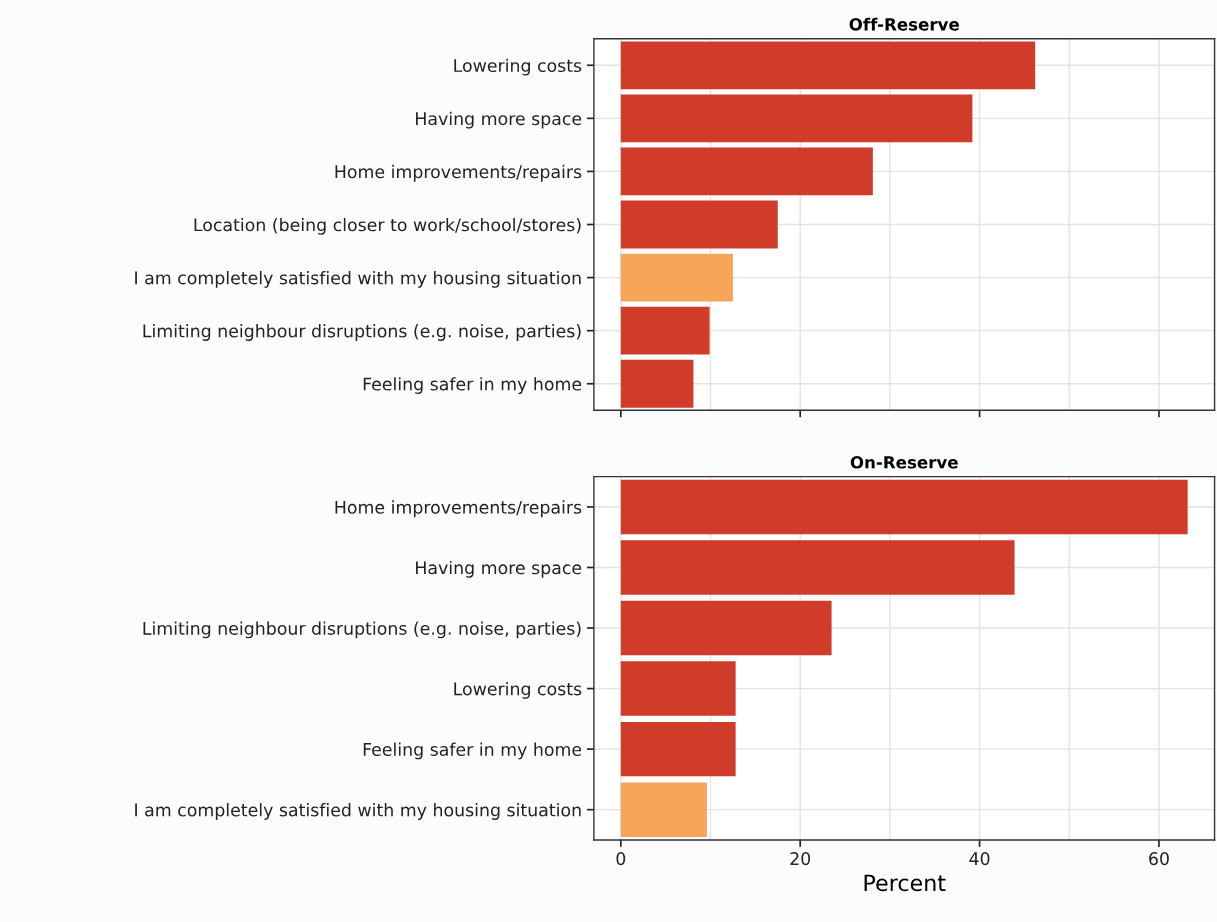  I want to click on x-tick-label: 40, so click(979, 859).